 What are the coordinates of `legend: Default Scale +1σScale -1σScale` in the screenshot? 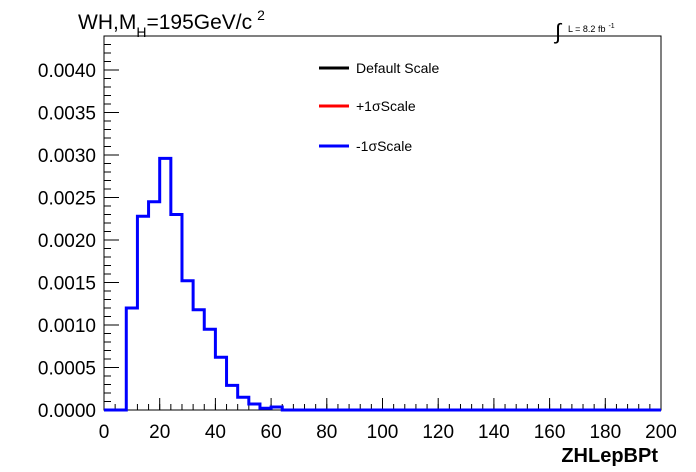 It's located at (379, 107).